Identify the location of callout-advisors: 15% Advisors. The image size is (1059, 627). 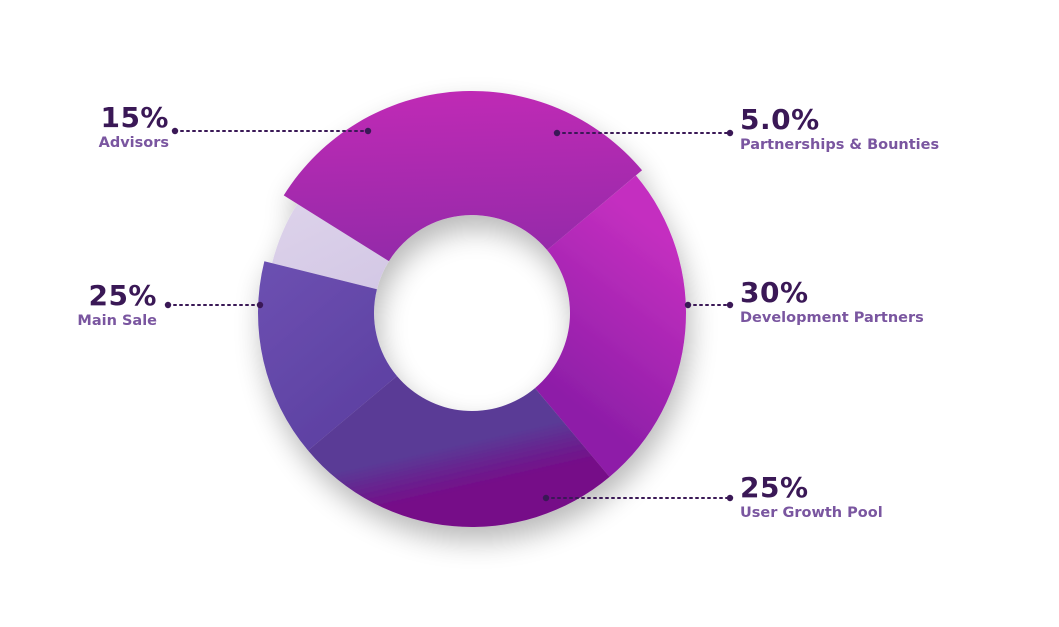
(84, 127).